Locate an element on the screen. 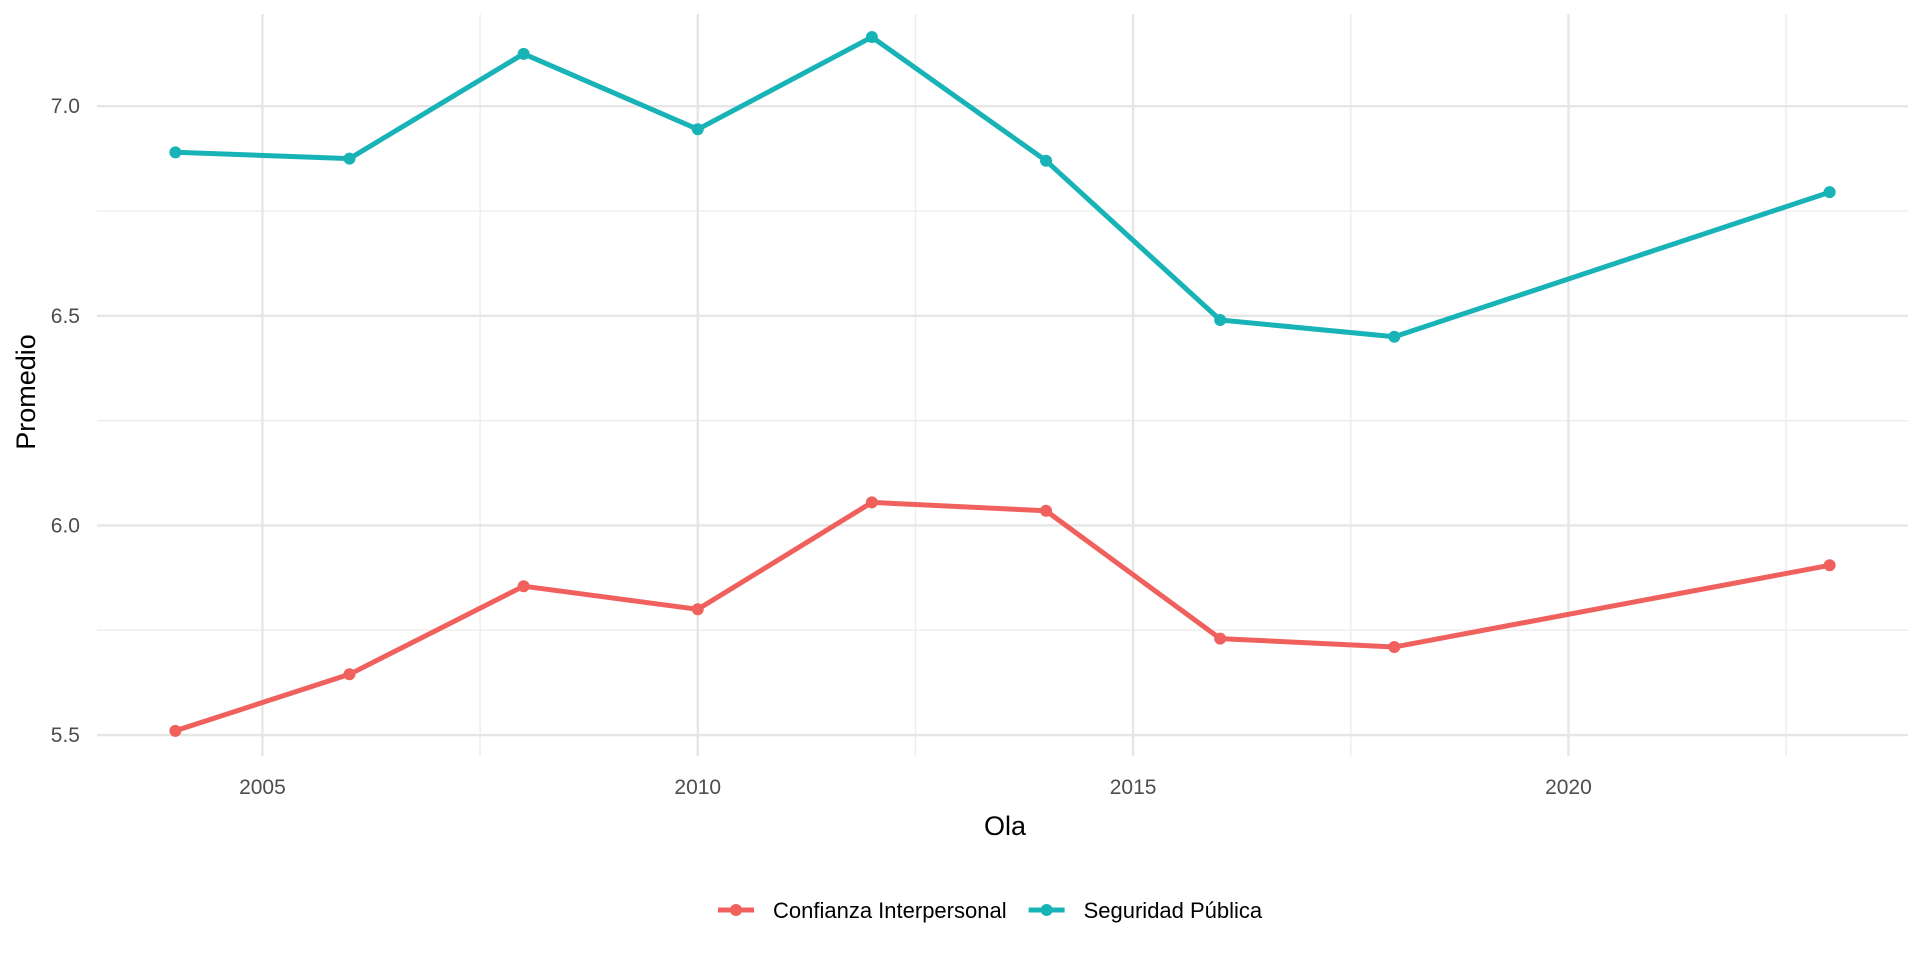  x-tick-label: 2020 is located at coordinates (1568, 787).